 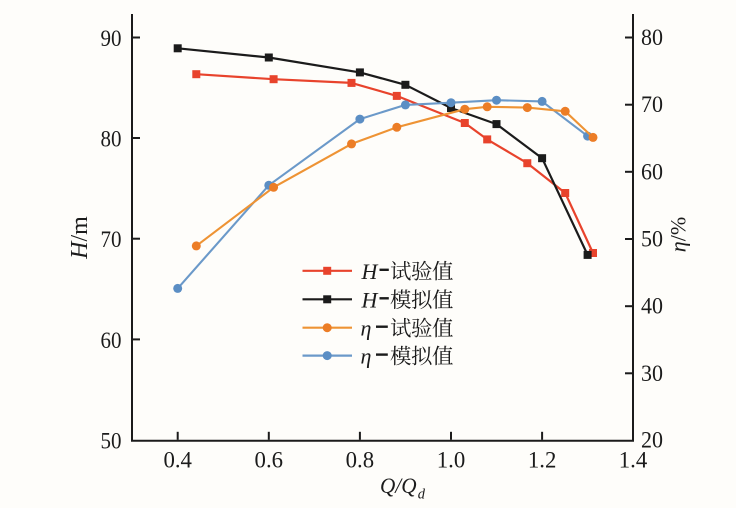 What do you see at coordinates (451, 460) in the screenshot?
I see `svg-text: 1.0` at bounding box center [451, 460].